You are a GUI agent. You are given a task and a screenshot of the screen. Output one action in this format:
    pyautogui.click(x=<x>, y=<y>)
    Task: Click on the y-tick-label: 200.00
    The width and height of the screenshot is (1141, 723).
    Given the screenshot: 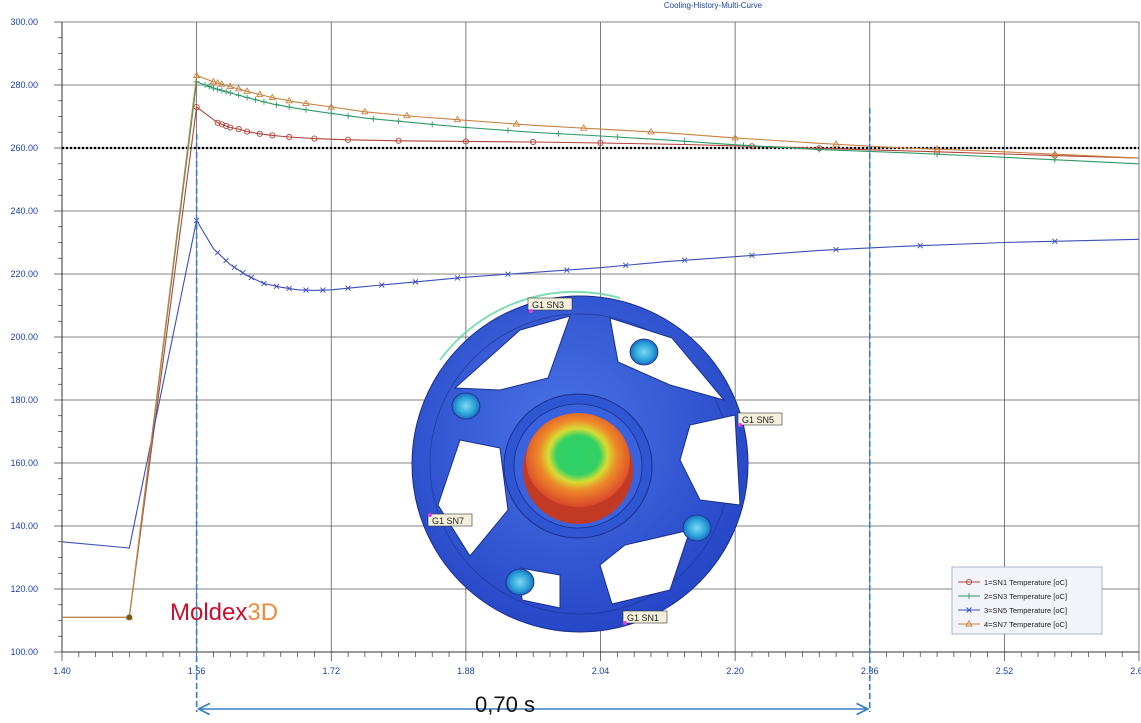 What is the action you would take?
    pyautogui.click(x=24, y=337)
    